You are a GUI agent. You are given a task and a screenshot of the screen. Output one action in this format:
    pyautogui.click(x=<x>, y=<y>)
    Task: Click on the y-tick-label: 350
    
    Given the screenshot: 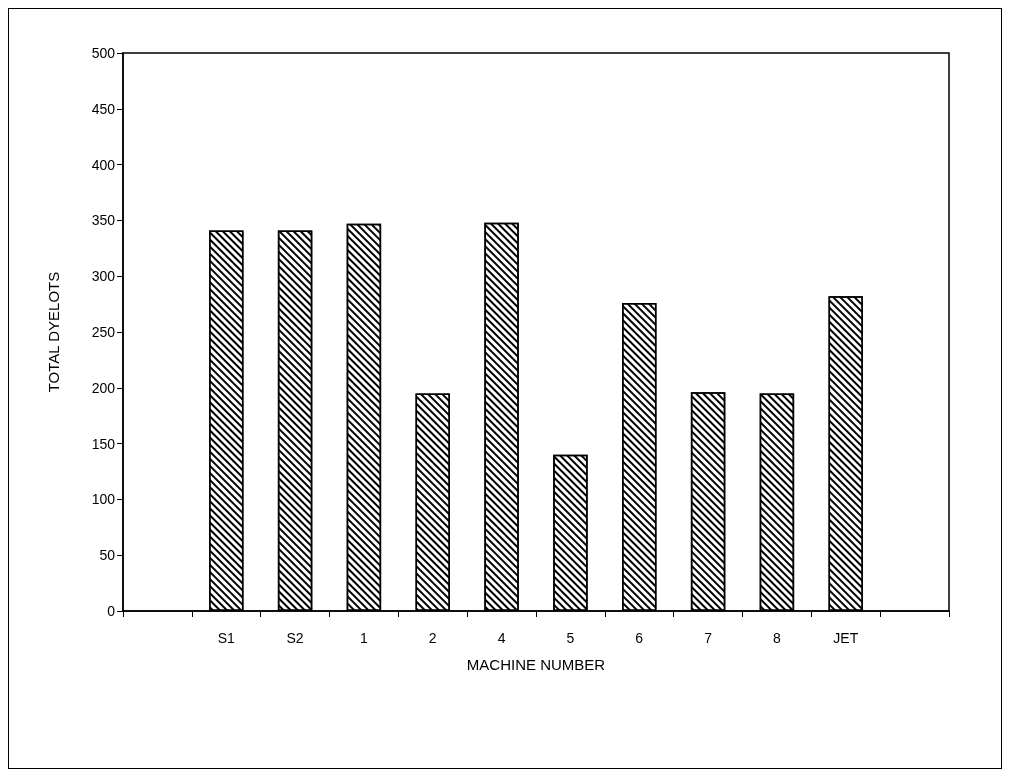 What is the action you would take?
    pyautogui.click(x=103, y=220)
    